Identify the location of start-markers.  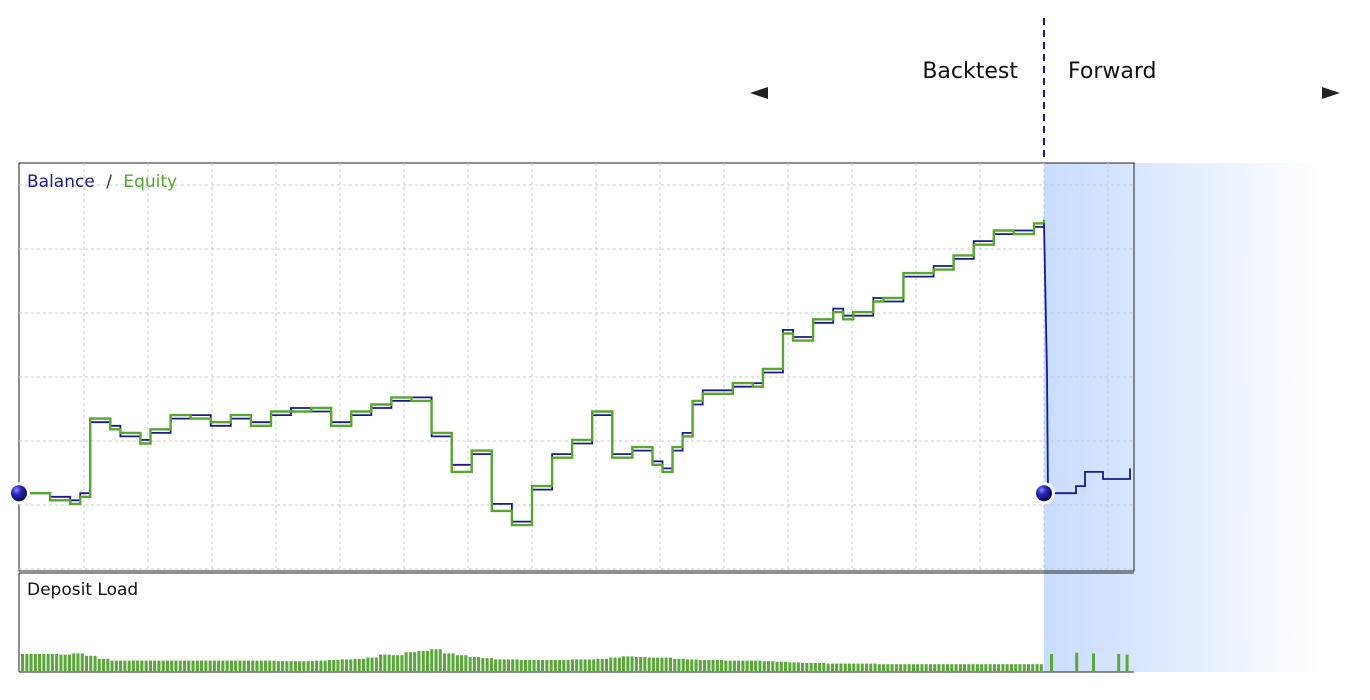
(531, 493).